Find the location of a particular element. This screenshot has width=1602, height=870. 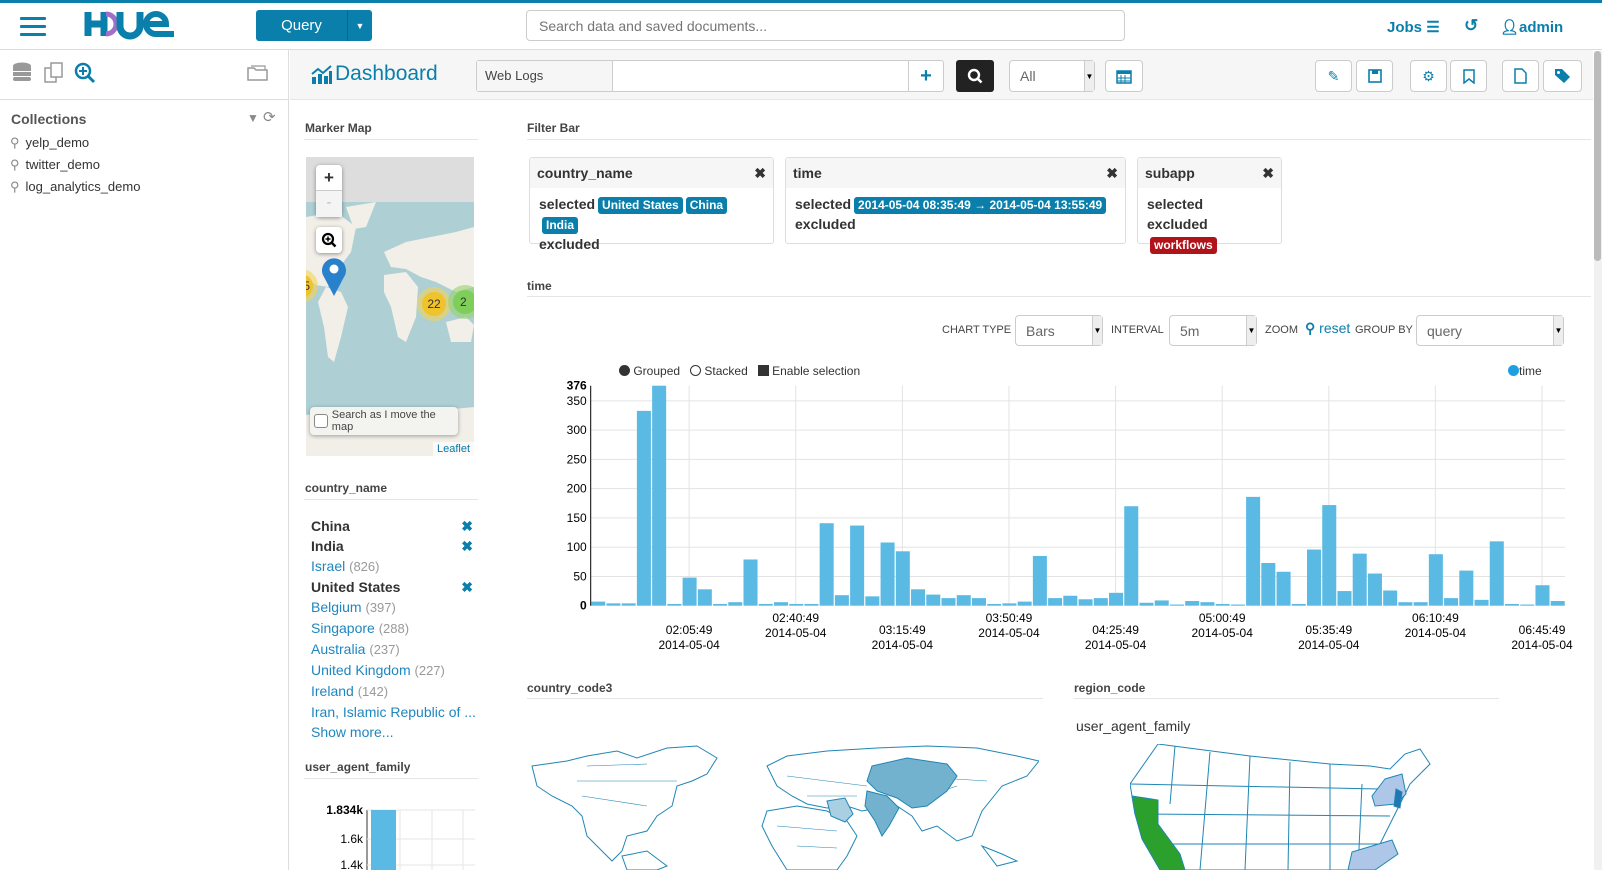

zoom-in-button: + is located at coordinates (329, 178).